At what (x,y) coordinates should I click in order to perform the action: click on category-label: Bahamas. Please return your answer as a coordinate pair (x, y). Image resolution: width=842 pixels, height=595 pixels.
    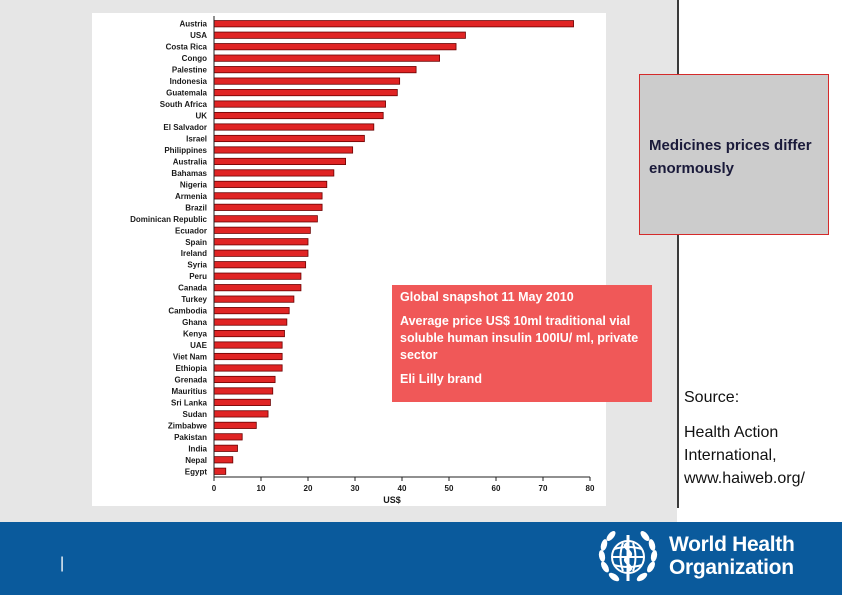
    Looking at the image, I should click on (189, 173).